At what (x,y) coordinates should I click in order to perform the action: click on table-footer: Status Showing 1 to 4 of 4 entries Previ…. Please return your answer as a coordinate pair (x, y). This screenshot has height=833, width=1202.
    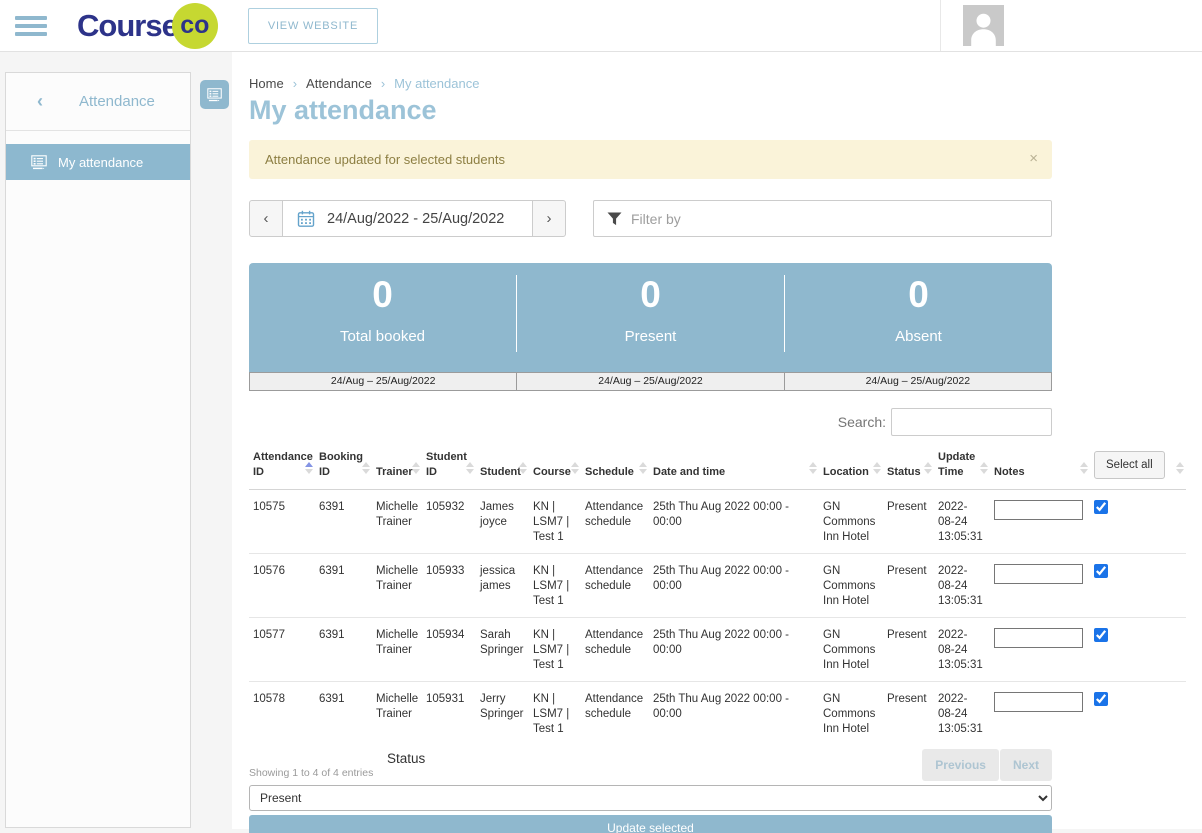
    Looking at the image, I should click on (650, 767).